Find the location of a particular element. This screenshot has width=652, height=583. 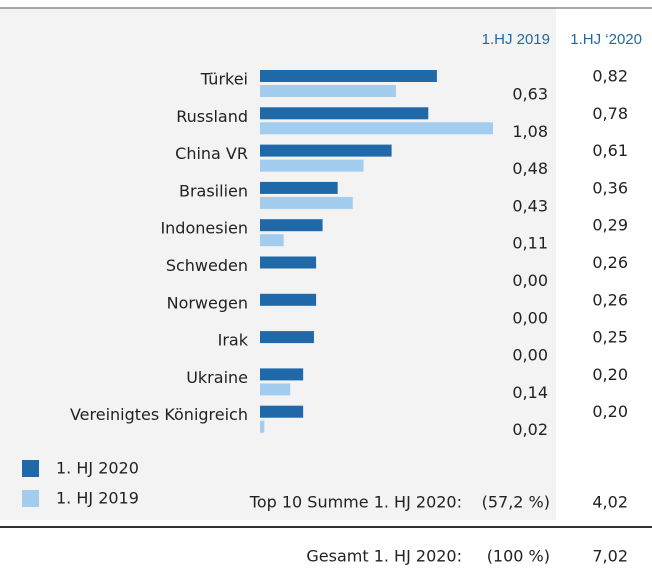

legend-label: 1. HJ 2020 is located at coordinates (97, 468).